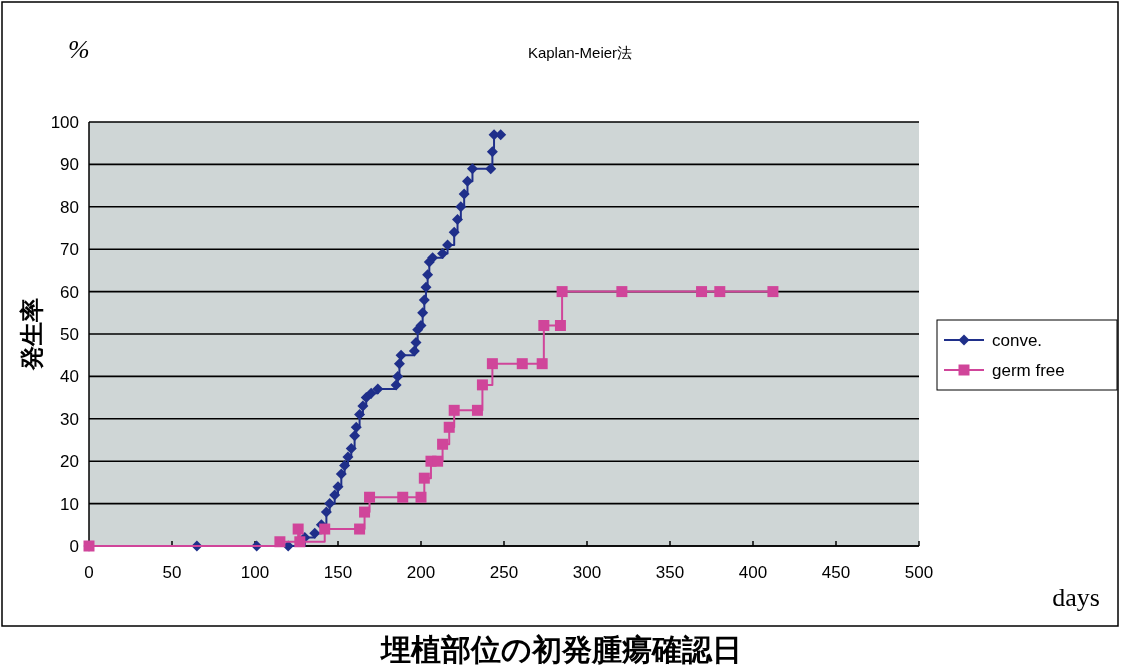  I want to click on x-tick-label: 100, so click(255, 572).